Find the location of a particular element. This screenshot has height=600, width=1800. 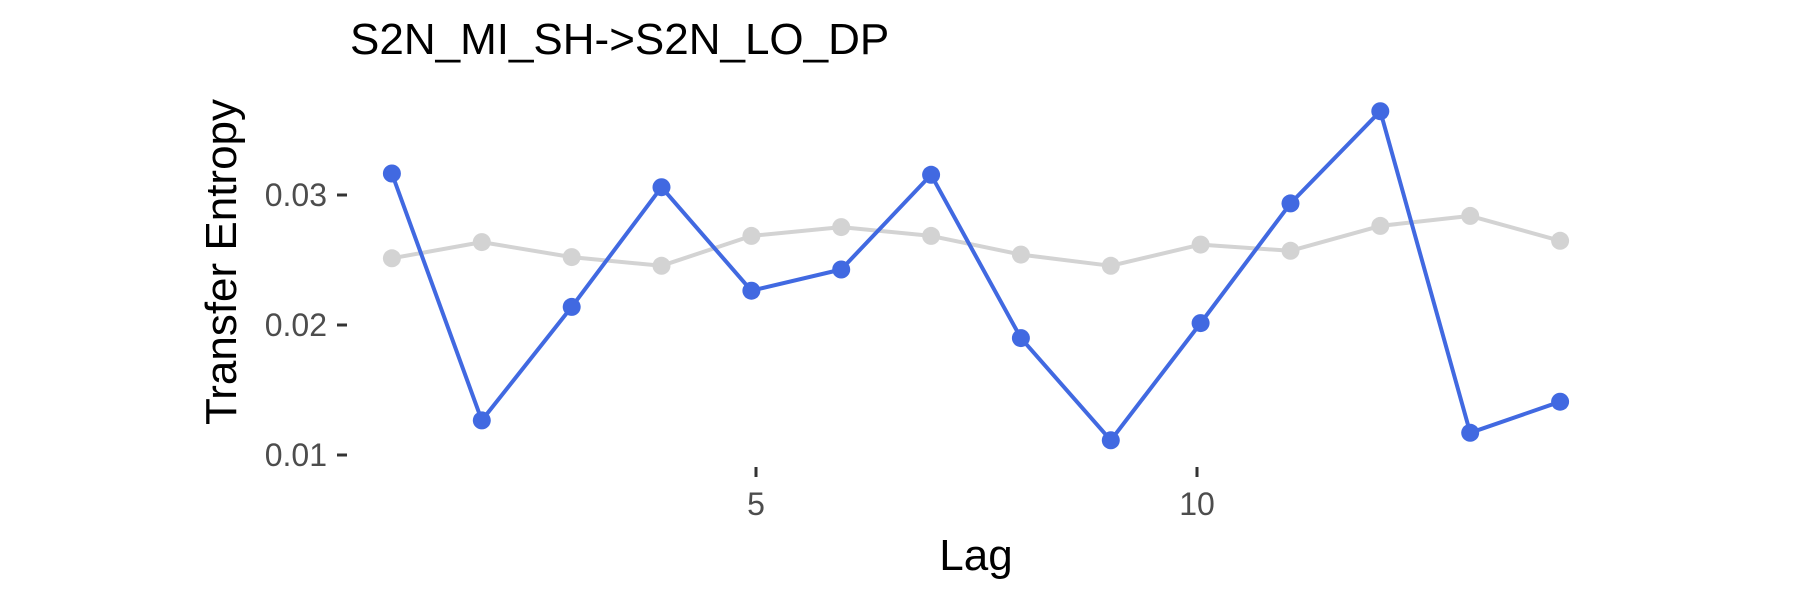

y-tick-label-2: 0.02 is located at coordinates (296, 325).